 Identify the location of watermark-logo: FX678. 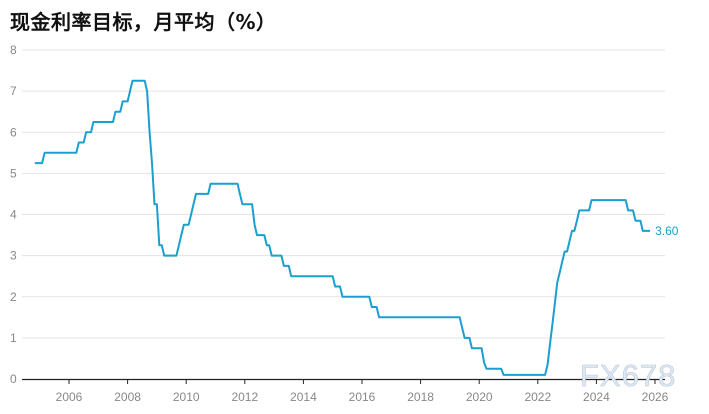
(628, 376).